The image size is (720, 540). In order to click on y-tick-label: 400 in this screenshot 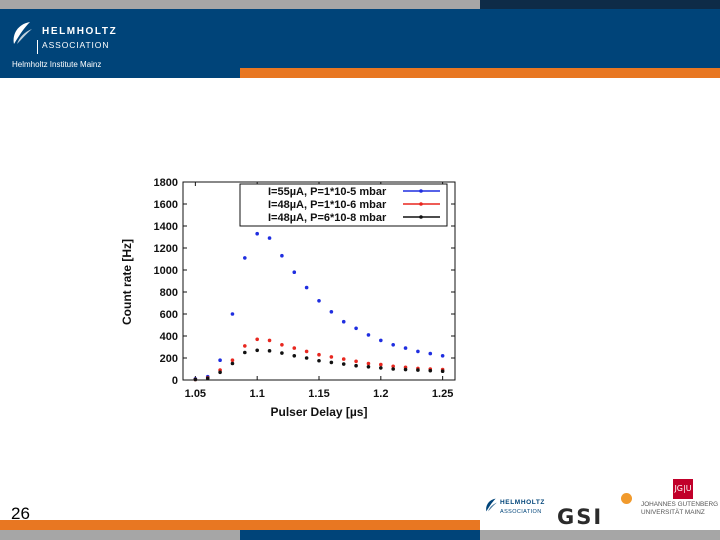, I will do `click(169, 337)`.